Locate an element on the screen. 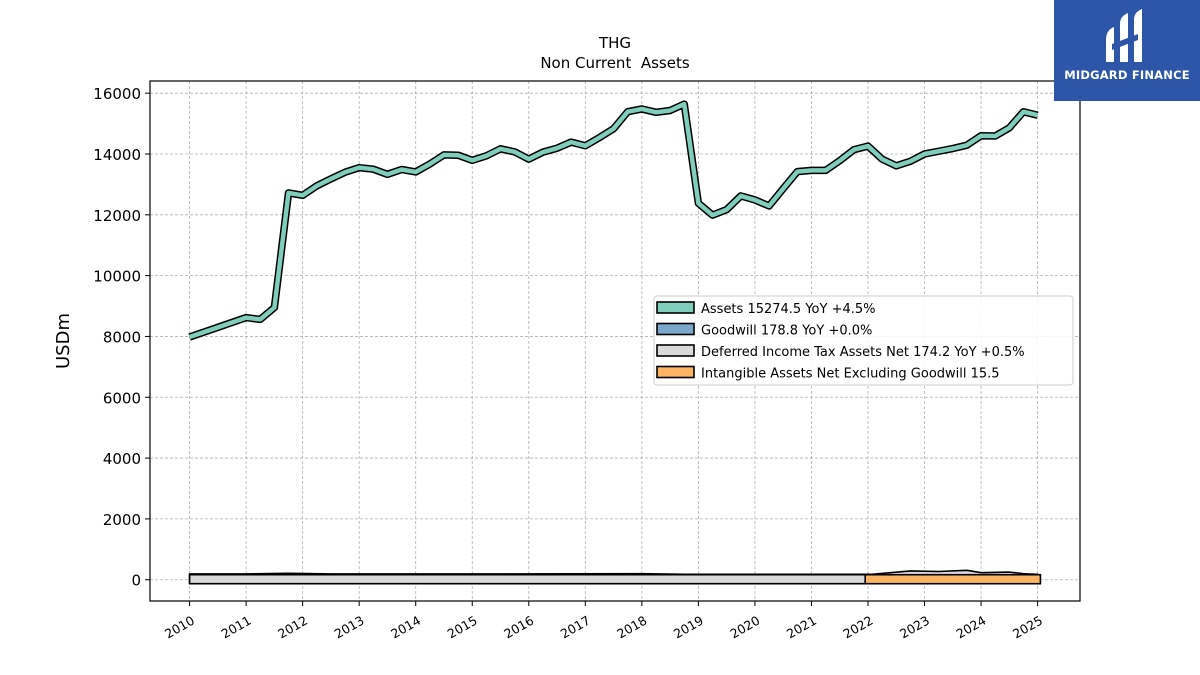  y-axis: 0 2000 4000 6000 8000 10000 12000 14000 16000 is located at coordinates (121, 337).